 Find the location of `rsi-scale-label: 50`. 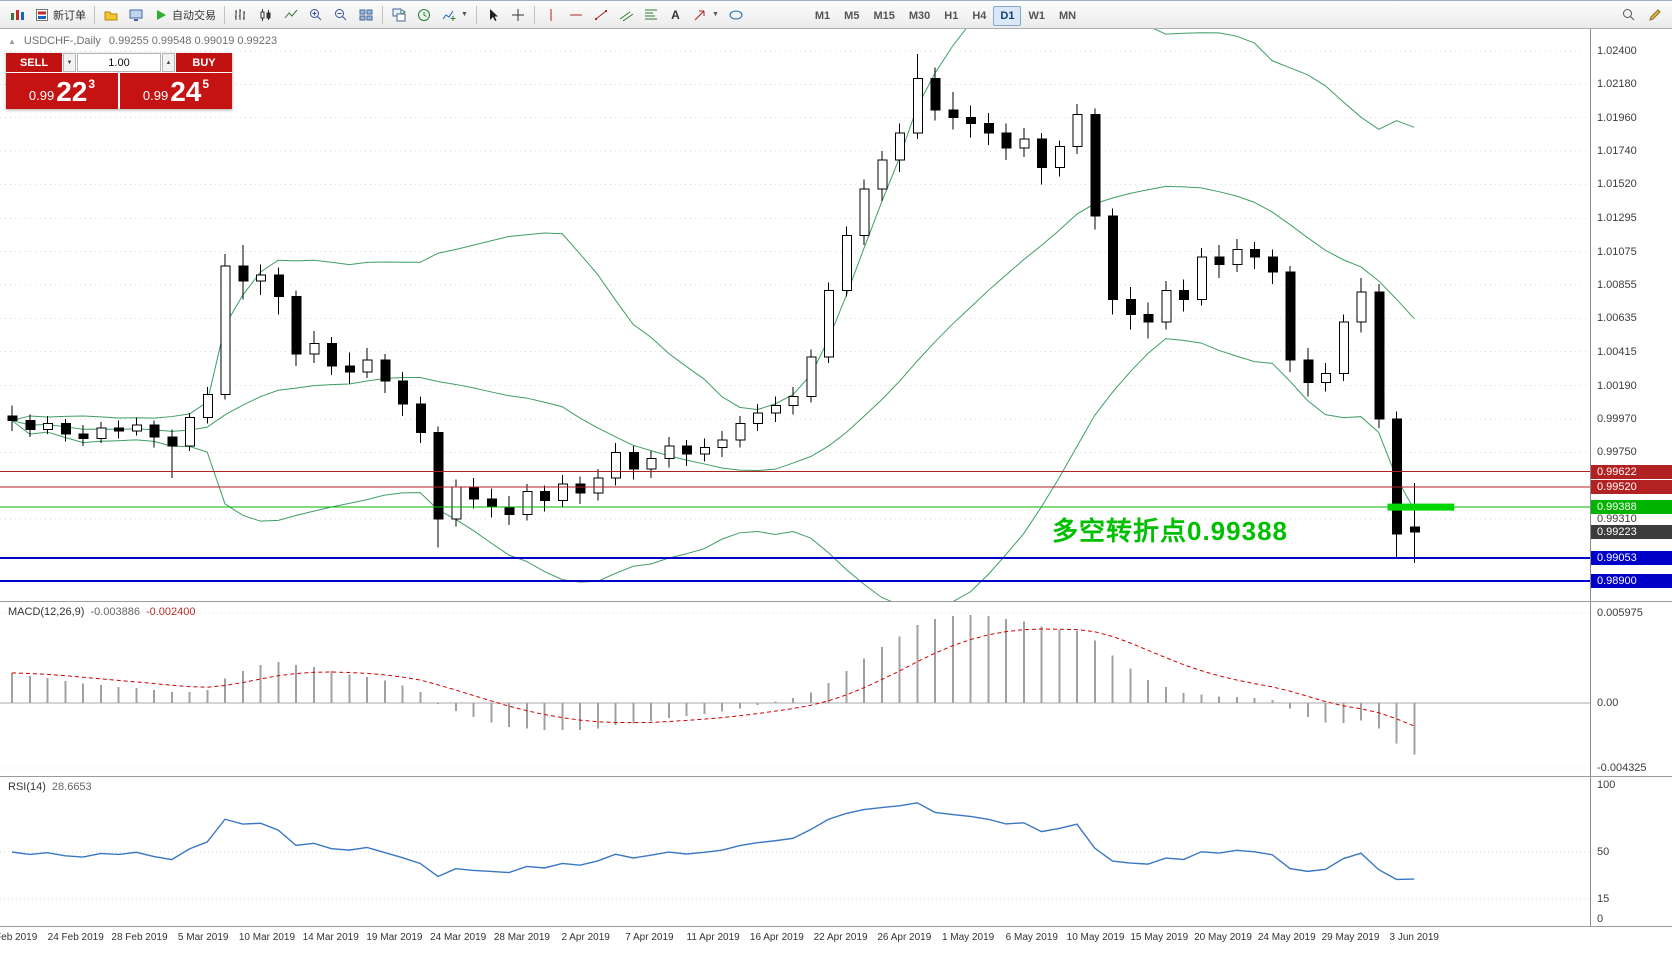

rsi-scale-label: 50 is located at coordinates (1603, 852).